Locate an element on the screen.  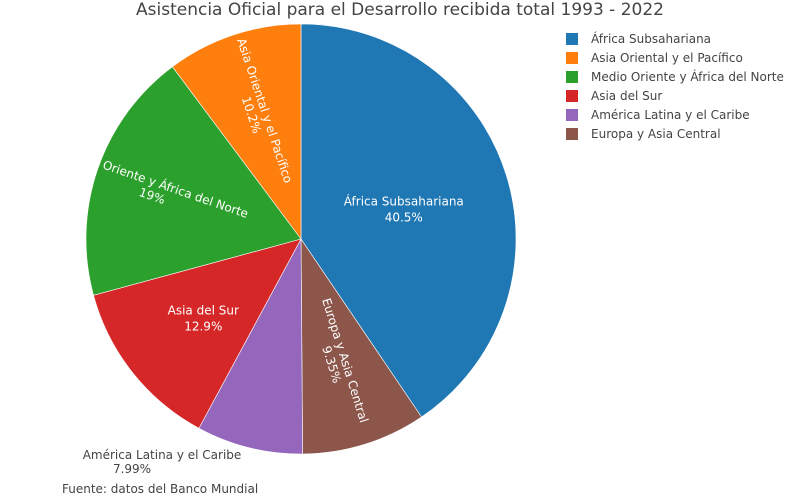
legend-item-medio-oriente-y-africa-del-norte: Medio Oriente y África del Norte is located at coordinates (675, 76).